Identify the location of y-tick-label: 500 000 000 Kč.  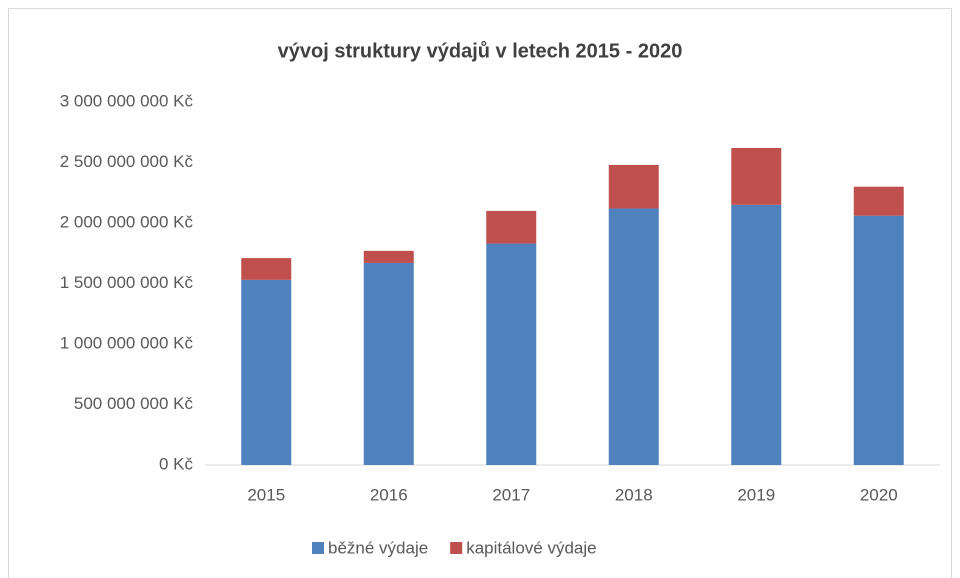
(134, 403).